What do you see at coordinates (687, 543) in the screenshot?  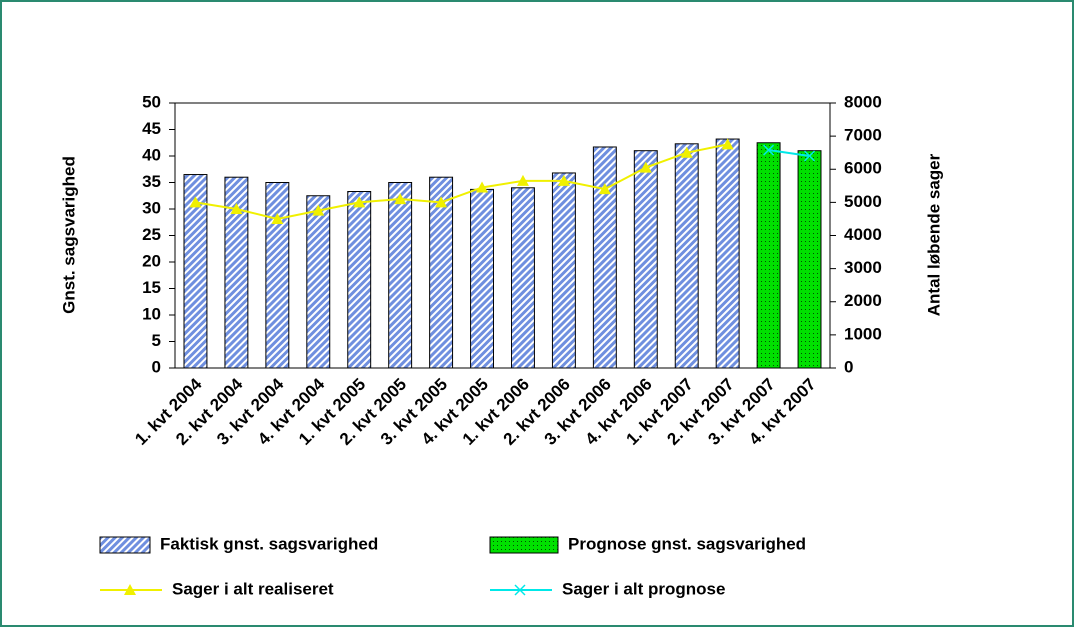 I see `legend-label: Prognose gnst. sagsvarighed` at bounding box center [687, 543].